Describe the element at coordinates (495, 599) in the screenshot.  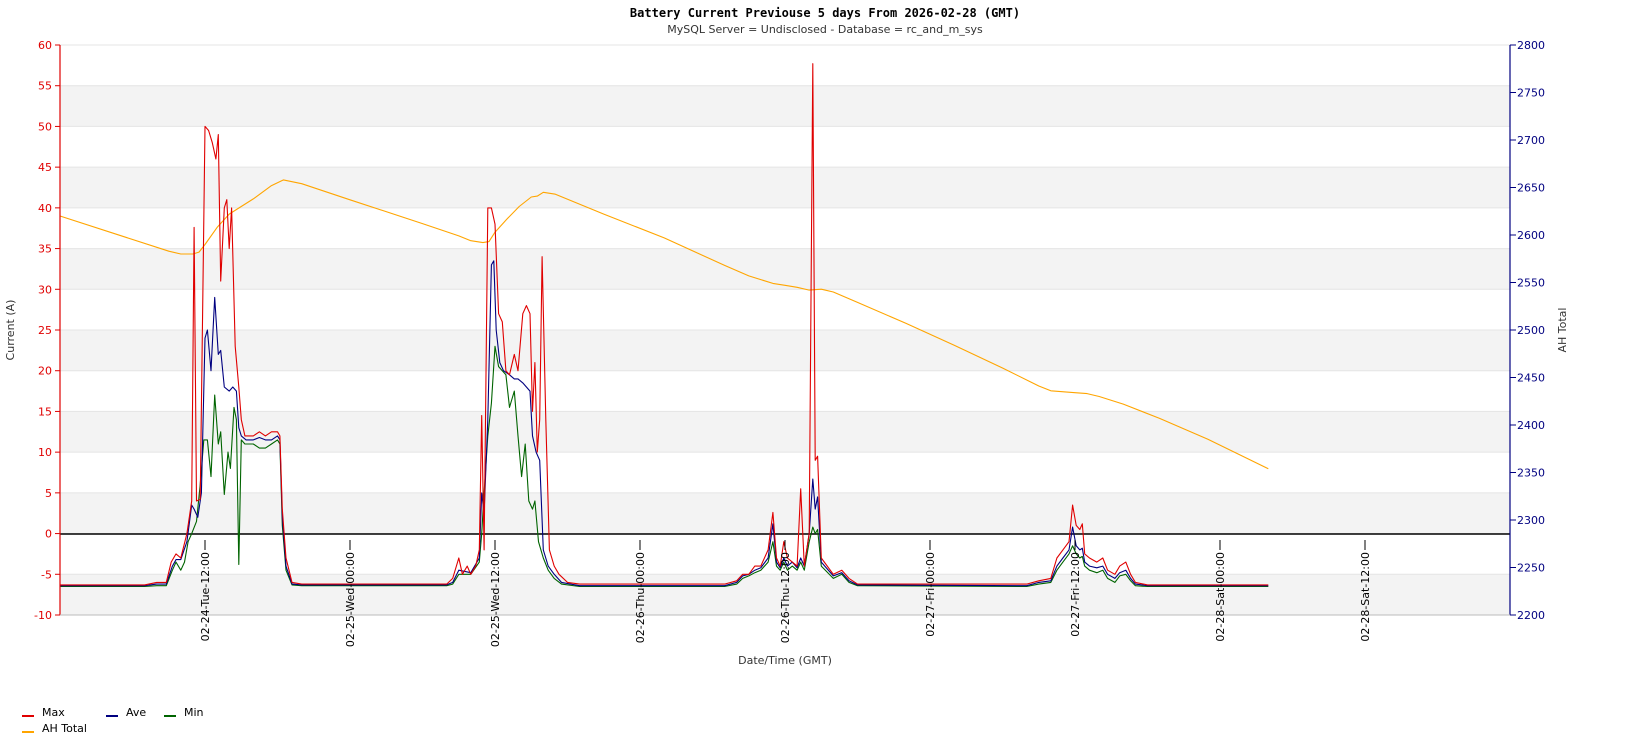
I see `x-tick-label: 02-25-Wed-12:00` at that location.